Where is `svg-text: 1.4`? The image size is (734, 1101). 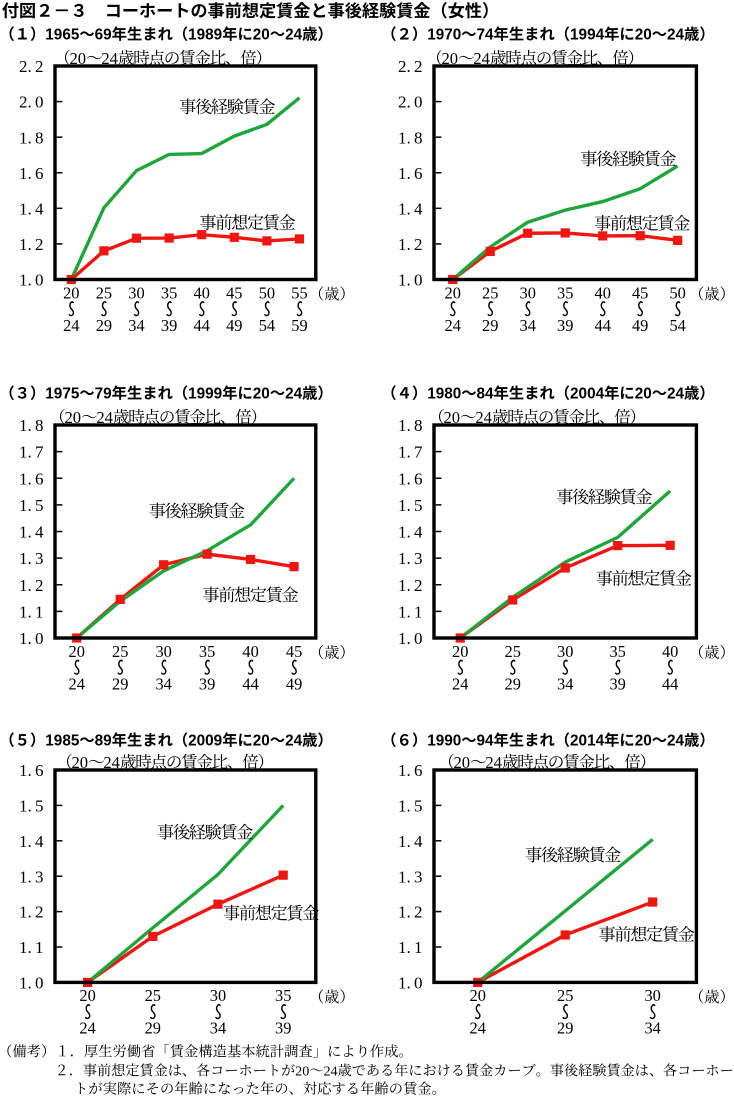
svg-text: 1.4 is located at coordinates (410, 208).